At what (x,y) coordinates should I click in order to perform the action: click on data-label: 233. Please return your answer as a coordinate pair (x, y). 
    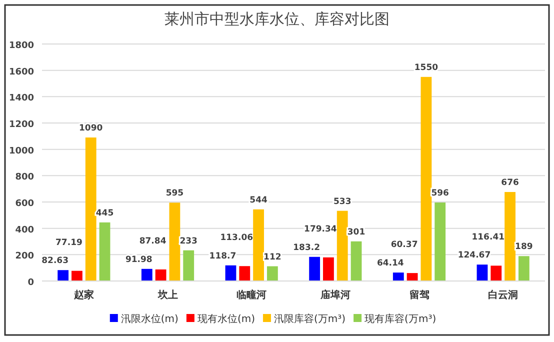
    Looking at the image, I should click on (189, 241).